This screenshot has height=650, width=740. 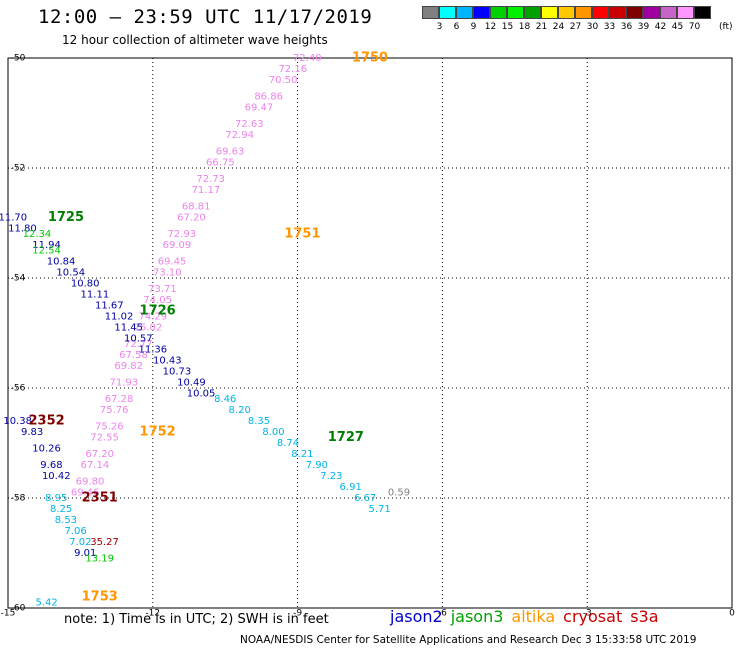 What do you see at coordinates (61, 262) in the screenshot?
I see `wave-height-label: 10.84` at bounding box center [61, 262].